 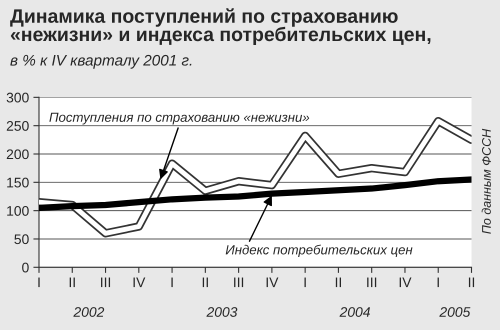 What do you see at coordinates (18, 211) in the screenshot?
I see `y-tick-label: 100` at bounding box center [18, 211].